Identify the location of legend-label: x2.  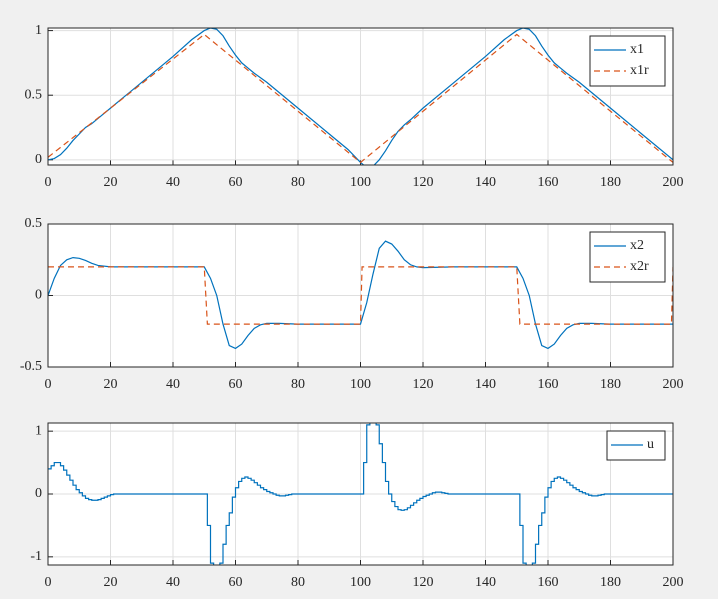
(637, 245).